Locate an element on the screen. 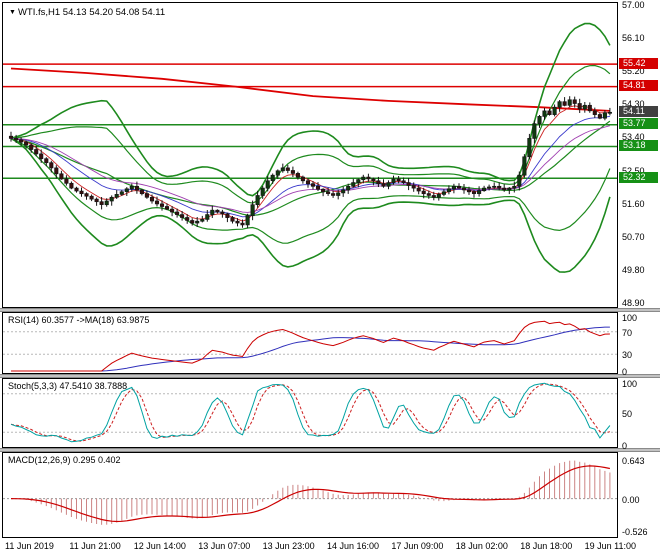 This screenshot has width=660, height=560. price-tick: 51.60 is located at coordinates (633, 203).